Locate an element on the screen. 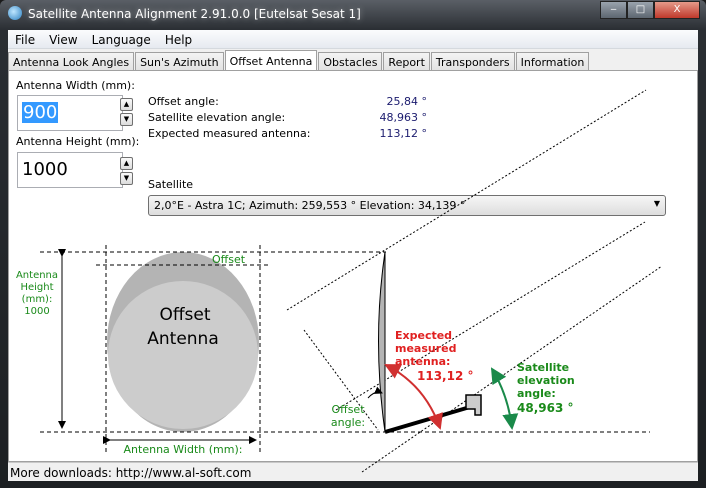 This screenshot has width=706, height=488. antenna-width-value: 900 is located at coordinates (40, 112).